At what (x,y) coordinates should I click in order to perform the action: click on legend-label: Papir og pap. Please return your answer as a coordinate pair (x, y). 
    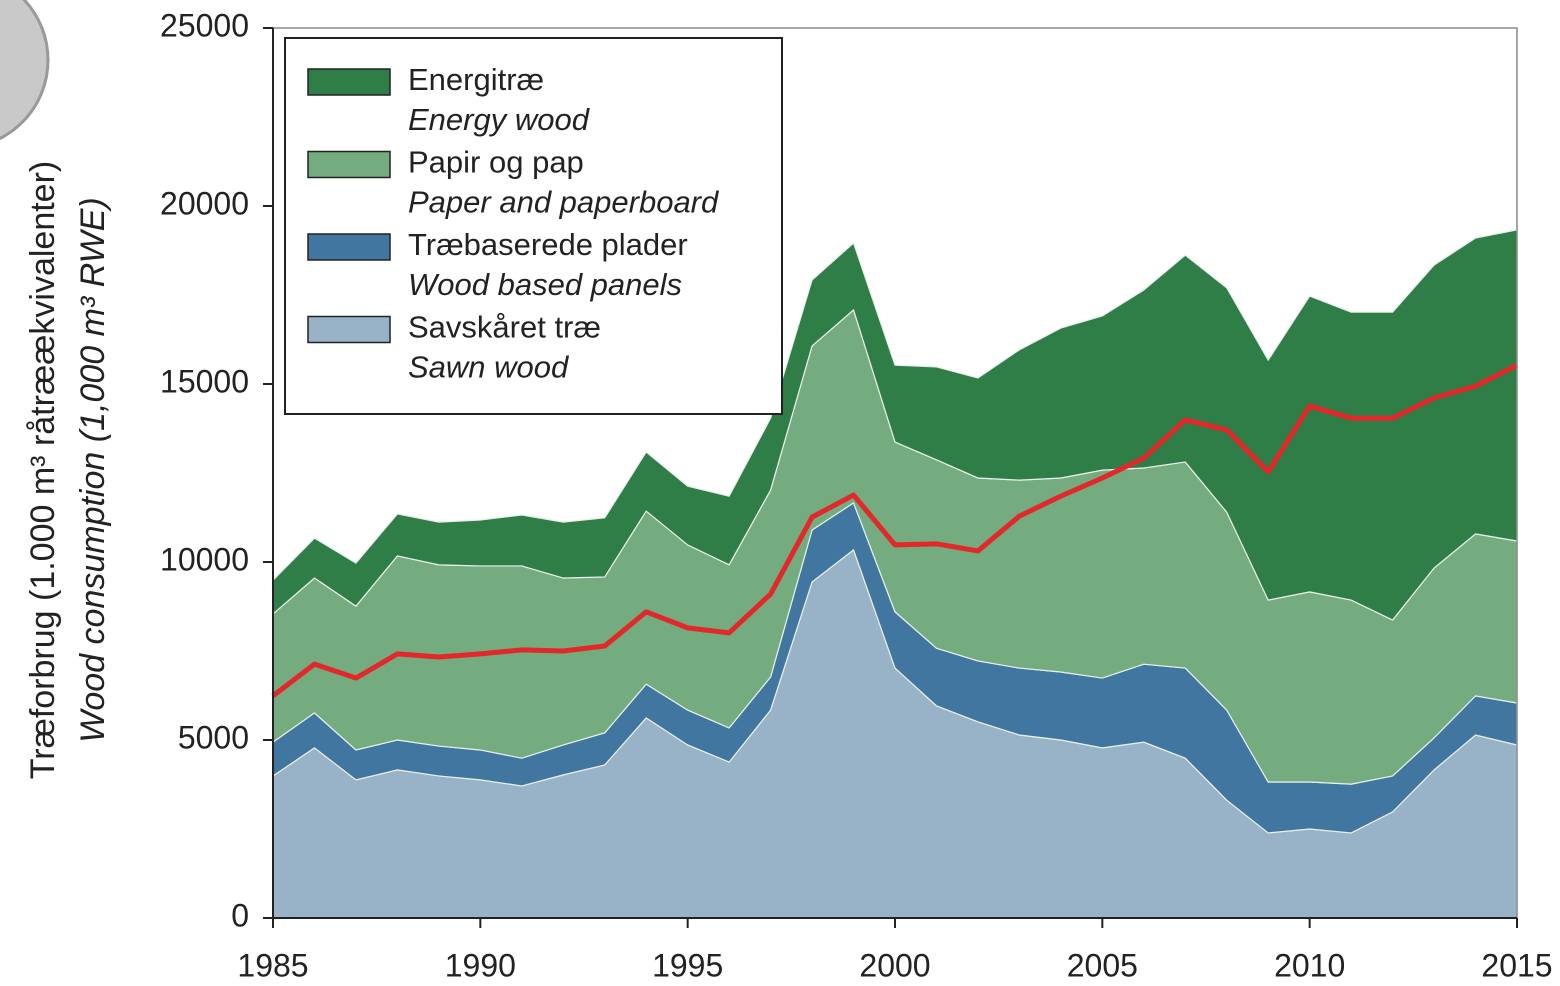
    Looking at the image, I should click on (496, 162).